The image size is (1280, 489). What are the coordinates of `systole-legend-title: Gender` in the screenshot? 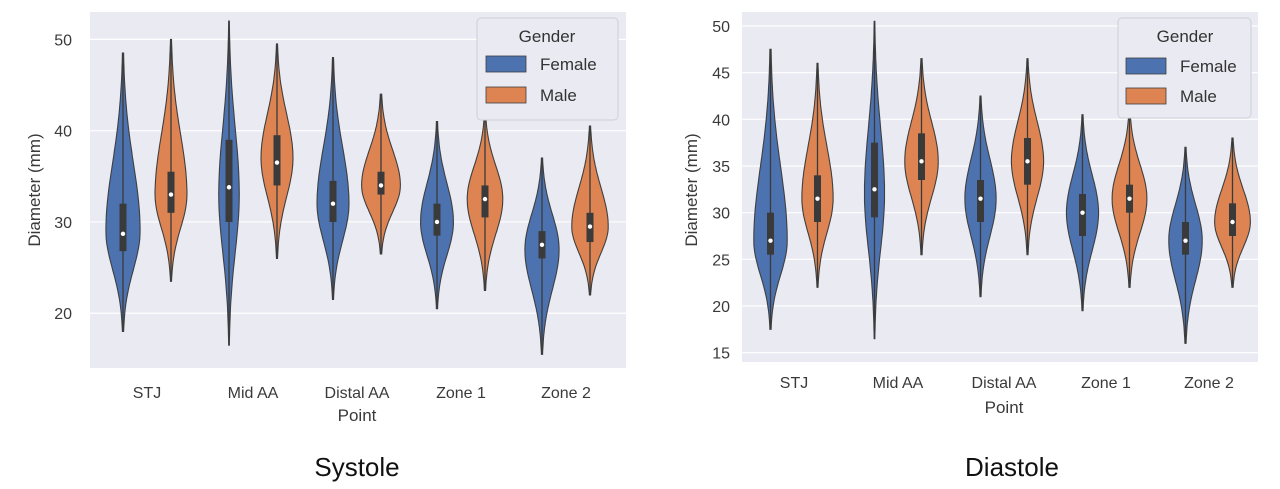 It's located at (547, 36).